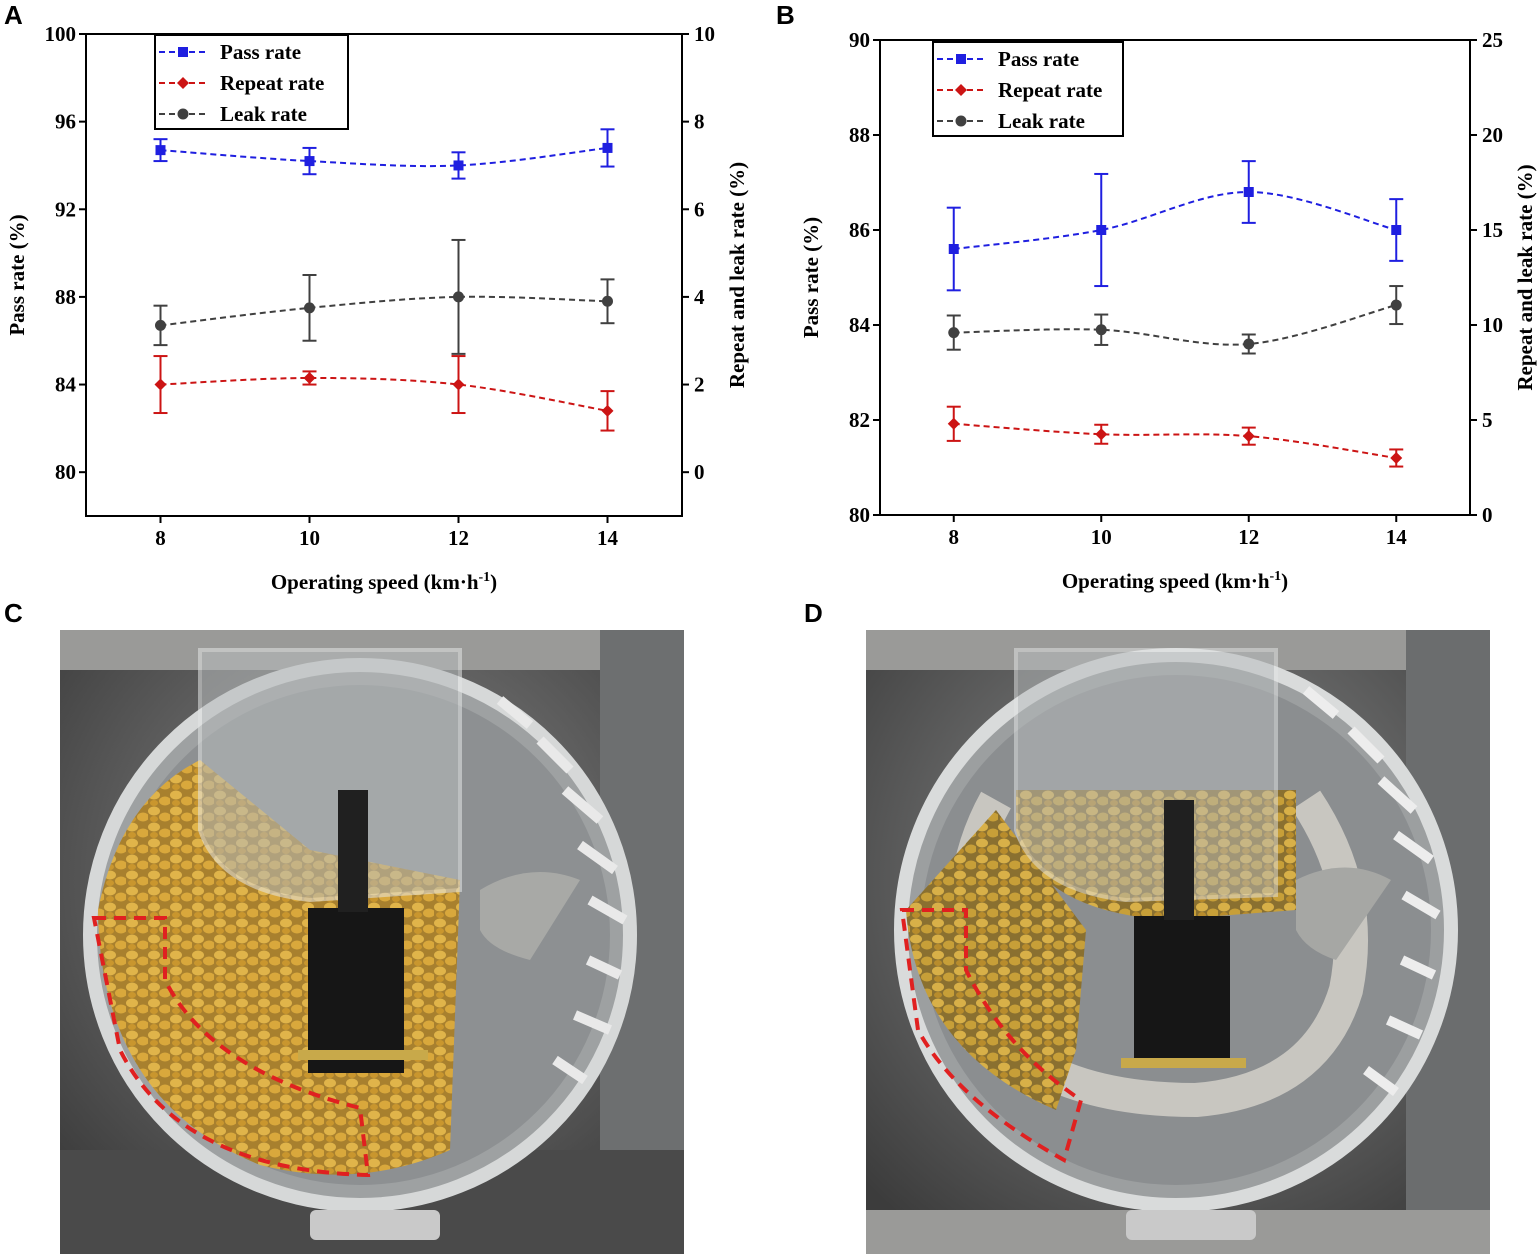 The width and height of the screenshot is (1540, 1258). I want to click on y-right-tick-label: 25, so click(1492, 40).